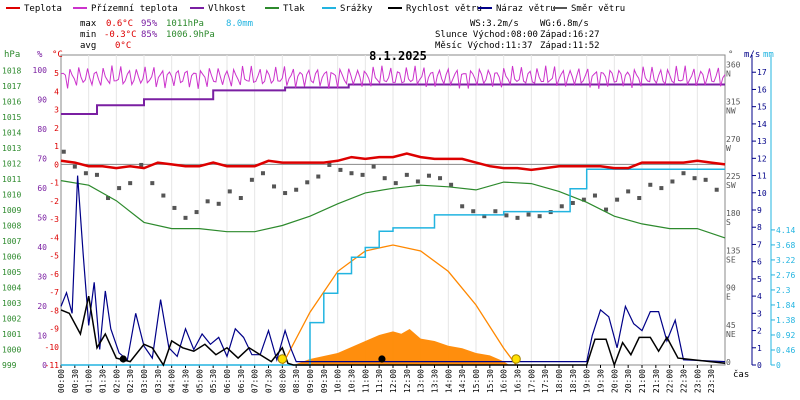  I want to click on tick-x: 21:00, so click(642, 381).